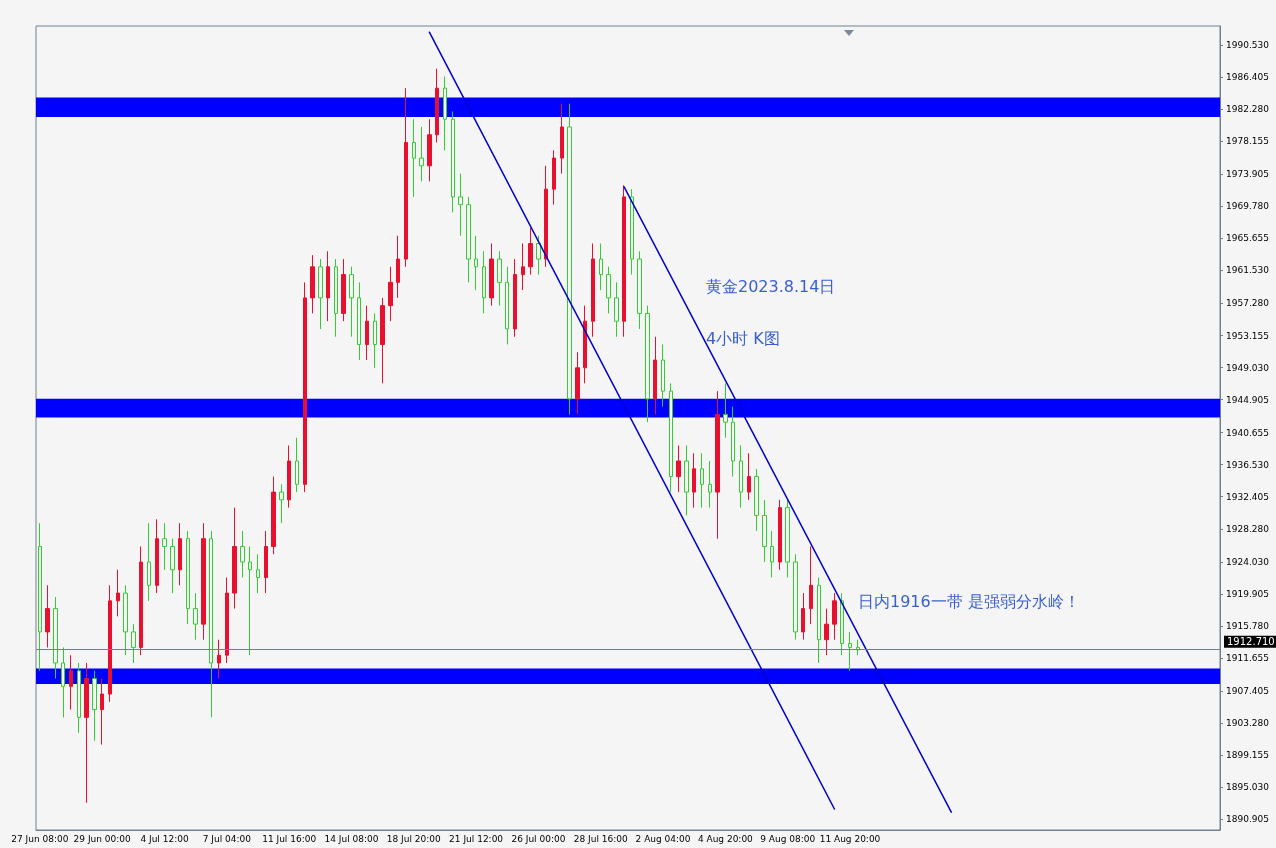  Describe the element at coordinates (1247, 174) in the screenshot. I see `y-tick-label: 1973.905` at that location.